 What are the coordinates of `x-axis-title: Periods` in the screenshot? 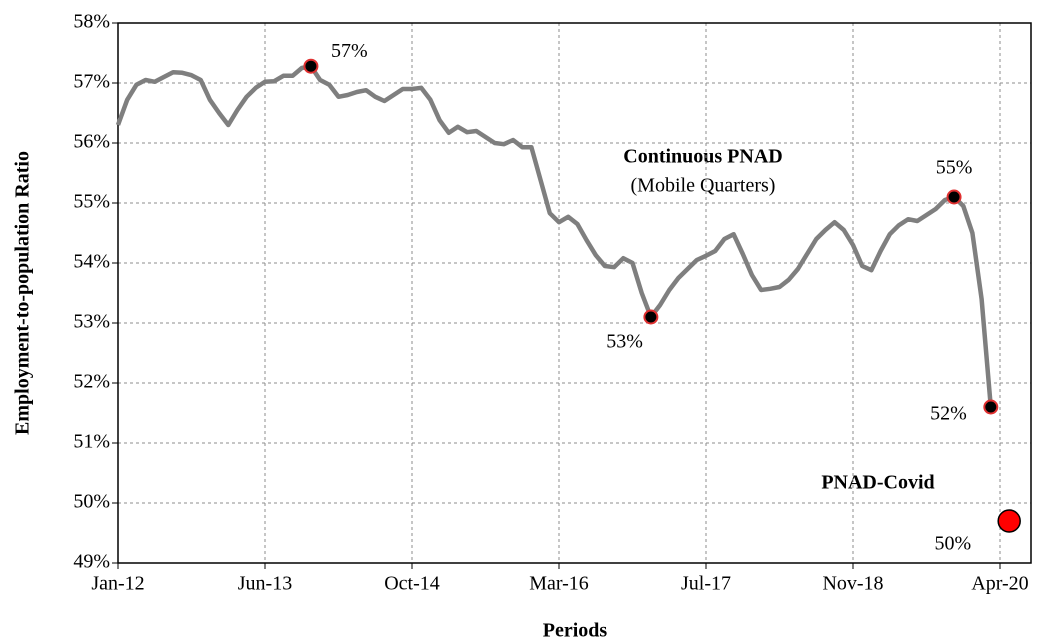 It's located at (575, 631).